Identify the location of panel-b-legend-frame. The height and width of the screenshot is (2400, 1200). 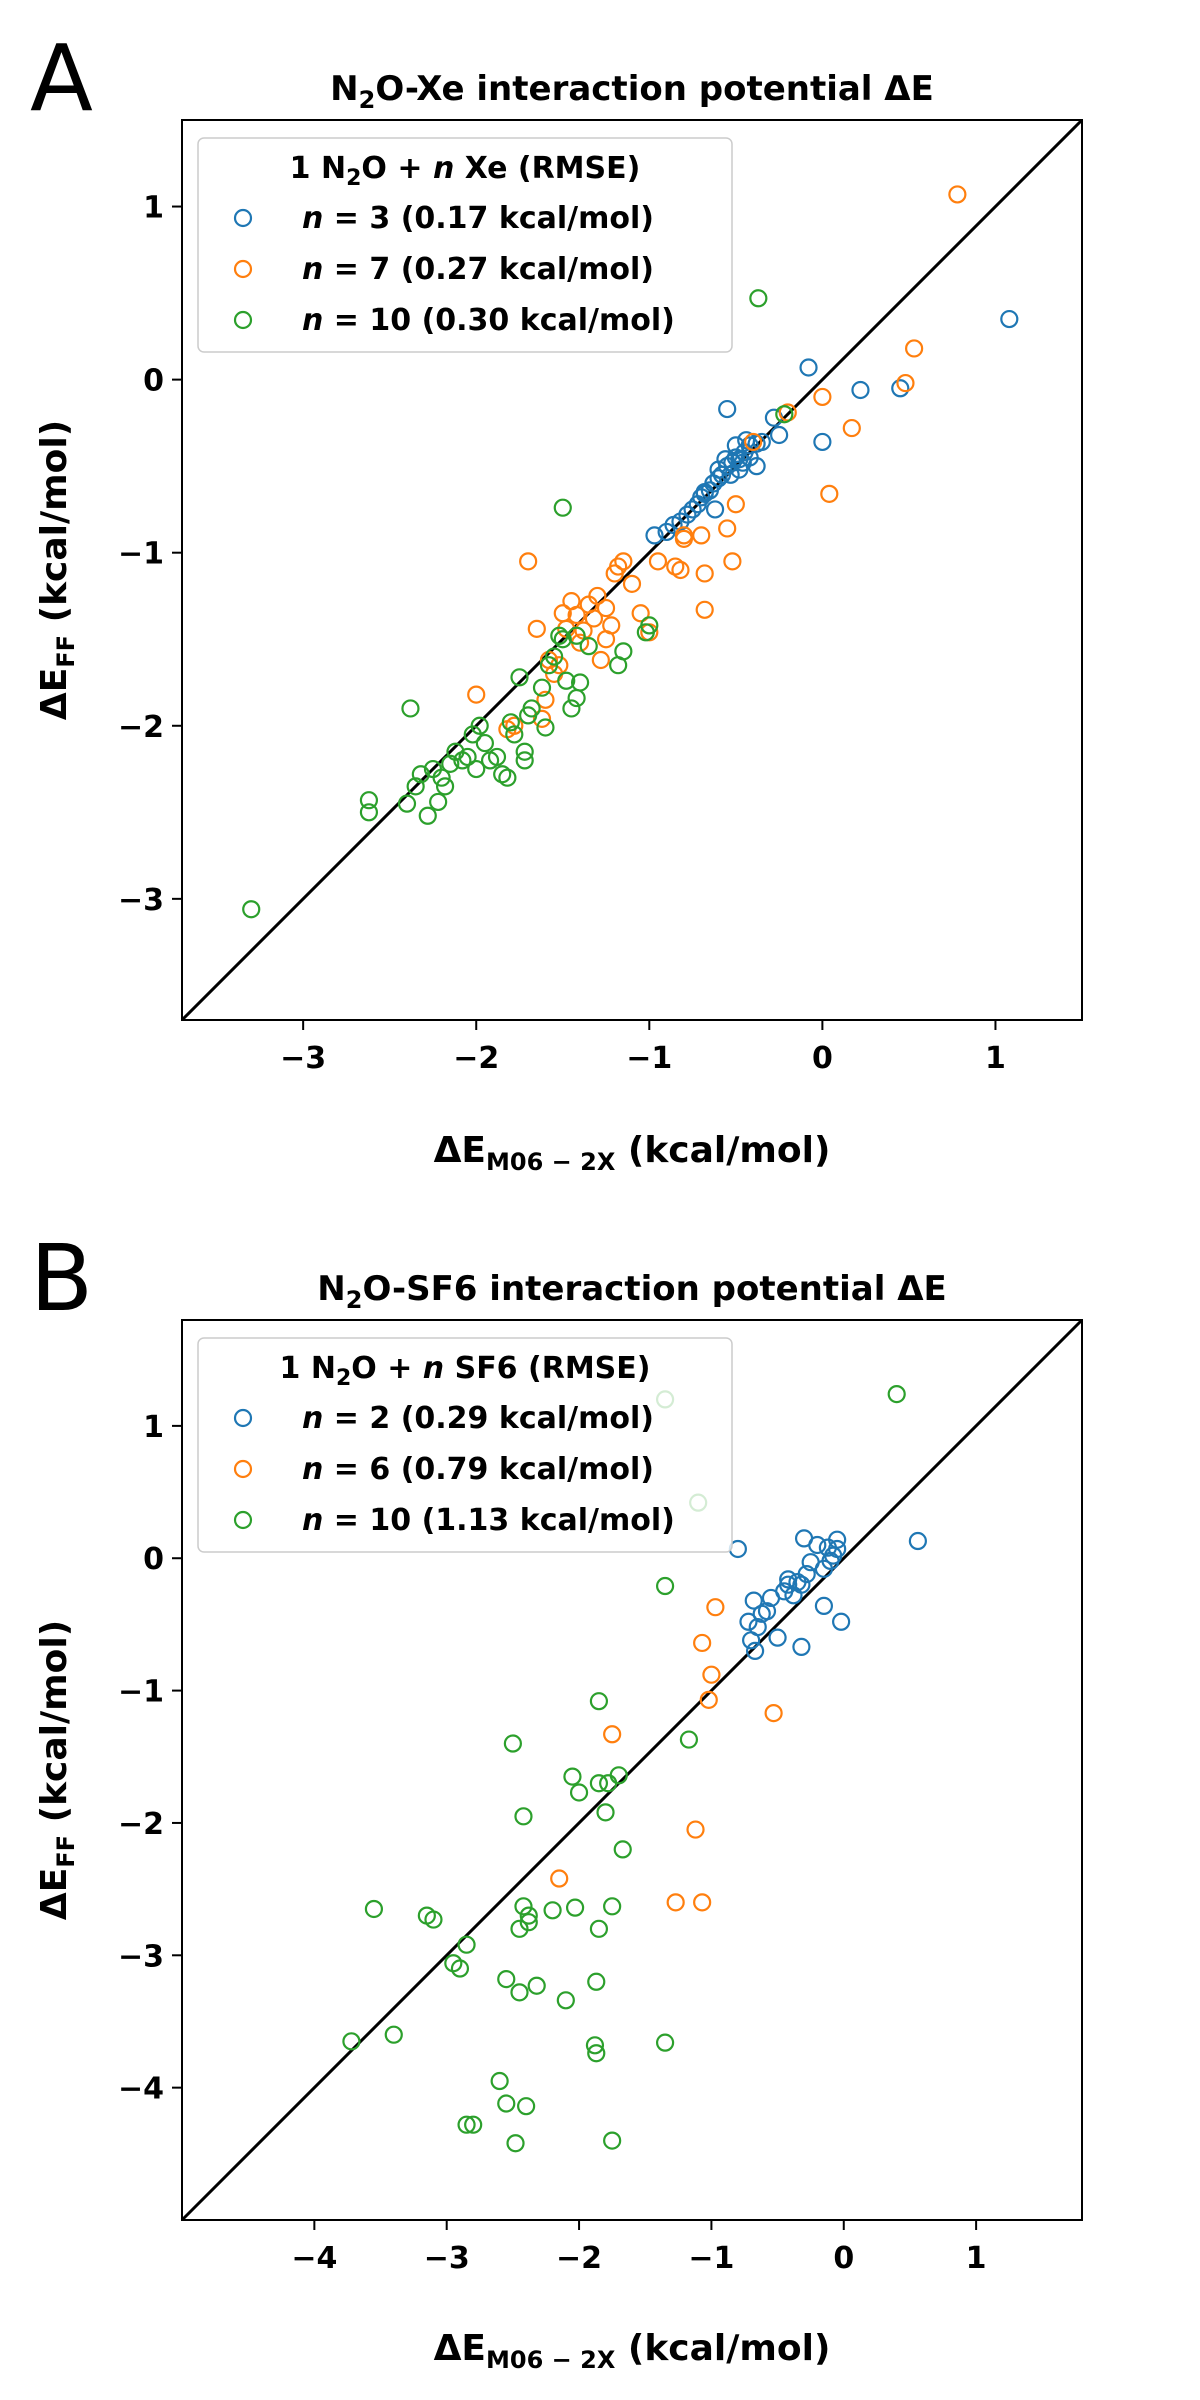
(465, 1445).